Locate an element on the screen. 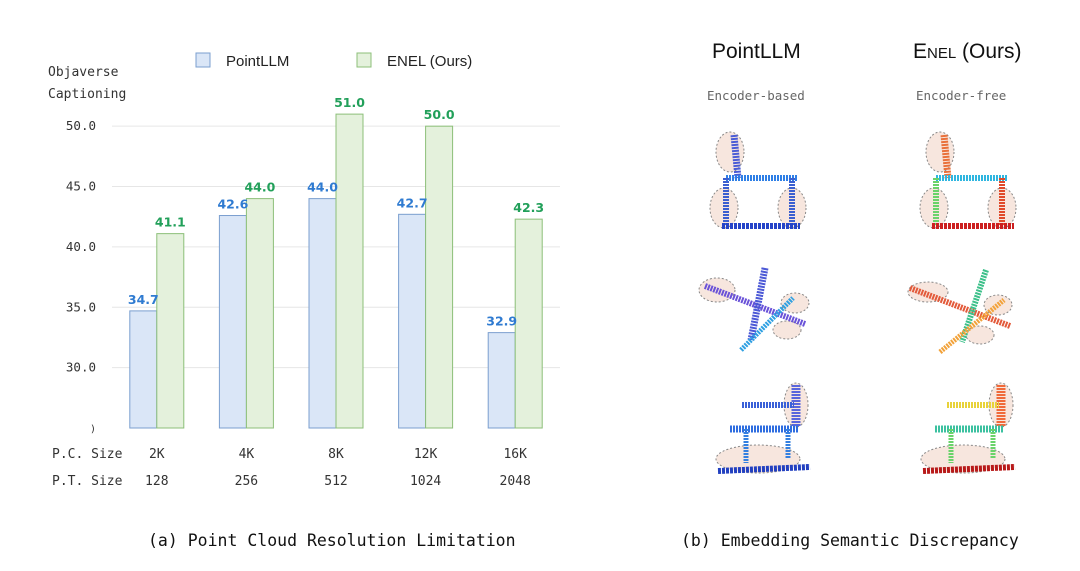 The image size is (1080, 571). legend-swatch-pointllm is located at coordinates (203, 60).